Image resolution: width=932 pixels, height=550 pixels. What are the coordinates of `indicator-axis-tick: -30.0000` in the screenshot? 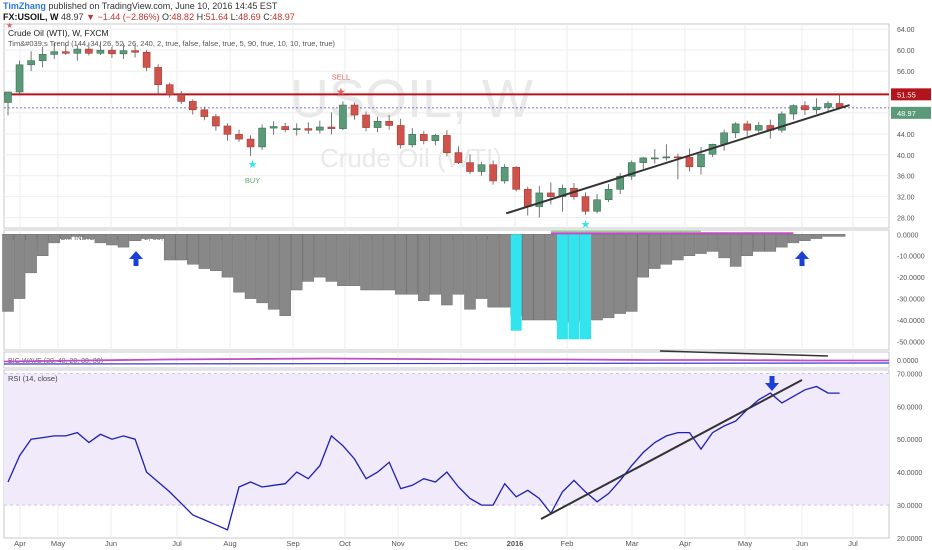 It's located at (911, 300).